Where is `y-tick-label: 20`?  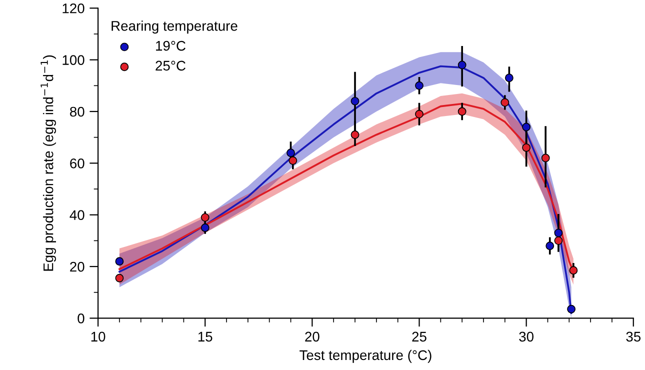 y-tick-label: 20 is located at coordinates (77, 267).